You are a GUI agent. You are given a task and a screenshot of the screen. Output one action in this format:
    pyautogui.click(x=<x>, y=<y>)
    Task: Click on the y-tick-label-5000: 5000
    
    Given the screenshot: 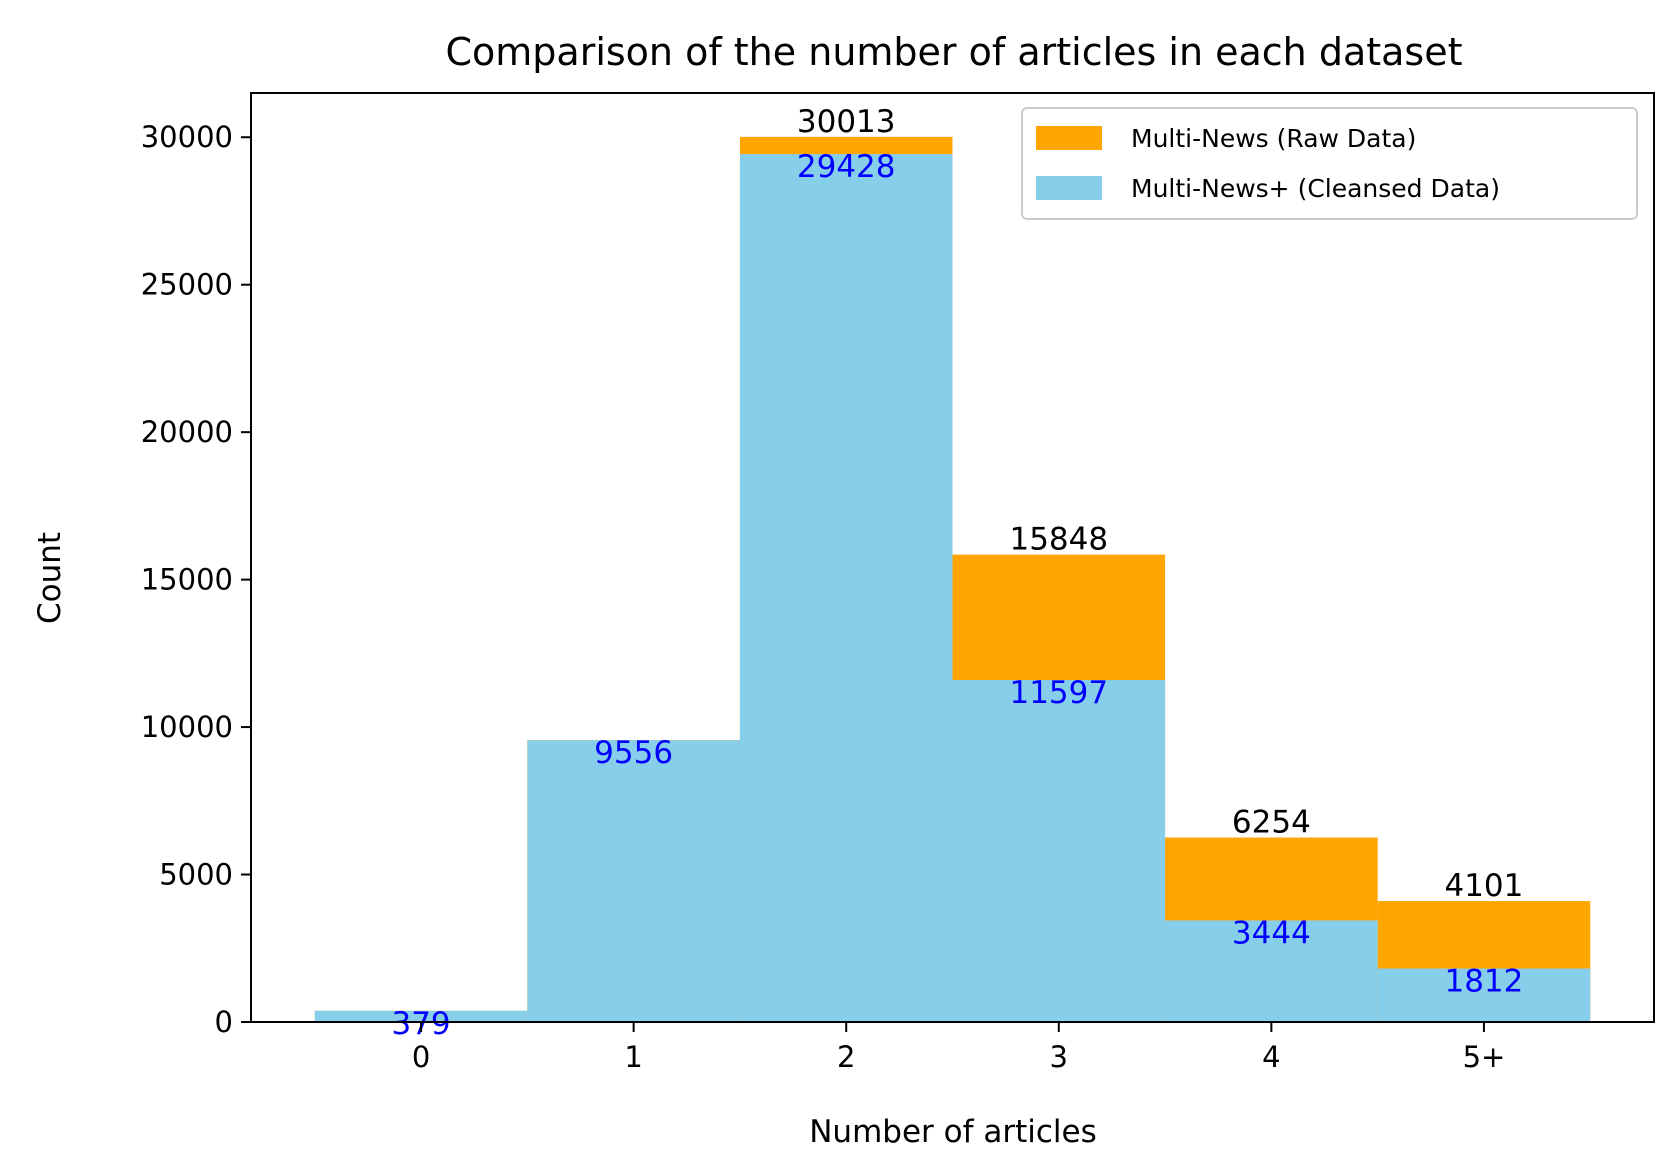 What is the action you would take?
    pyautogui.click(x=196, y=875)
    